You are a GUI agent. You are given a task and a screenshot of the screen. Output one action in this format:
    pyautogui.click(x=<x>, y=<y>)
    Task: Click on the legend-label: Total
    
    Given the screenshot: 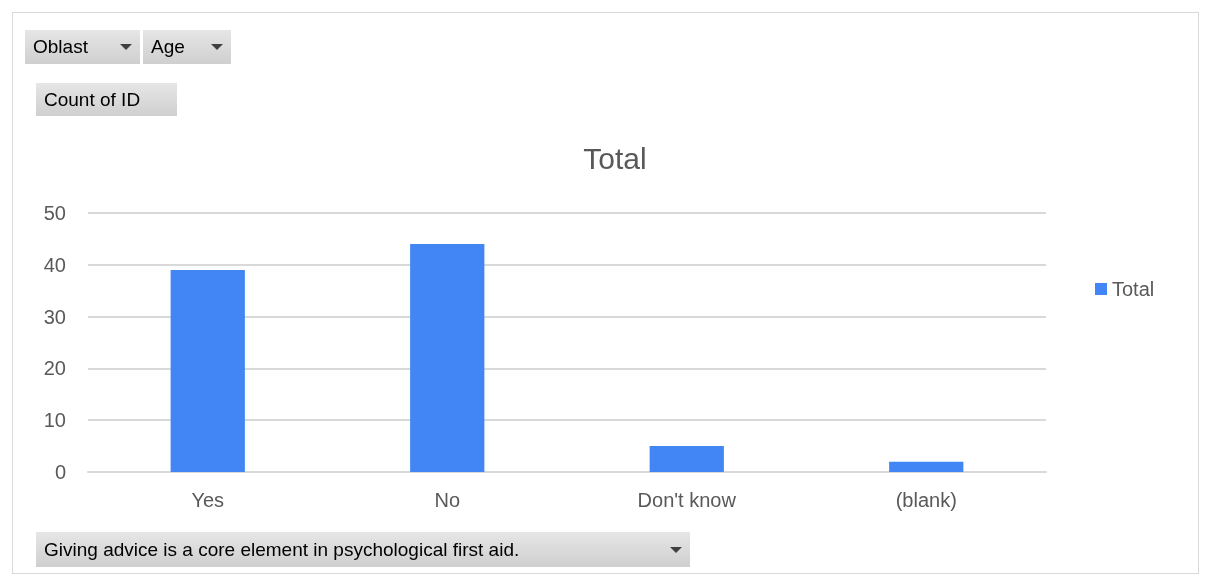 What is the action you would take?
    pyautogui.click(x=1133, y=289)
    